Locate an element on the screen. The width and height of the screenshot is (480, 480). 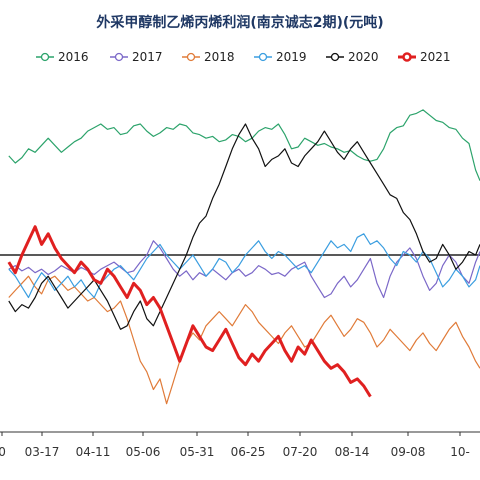
legend-item-2017: 2017 is located at coordinates (136, 57).